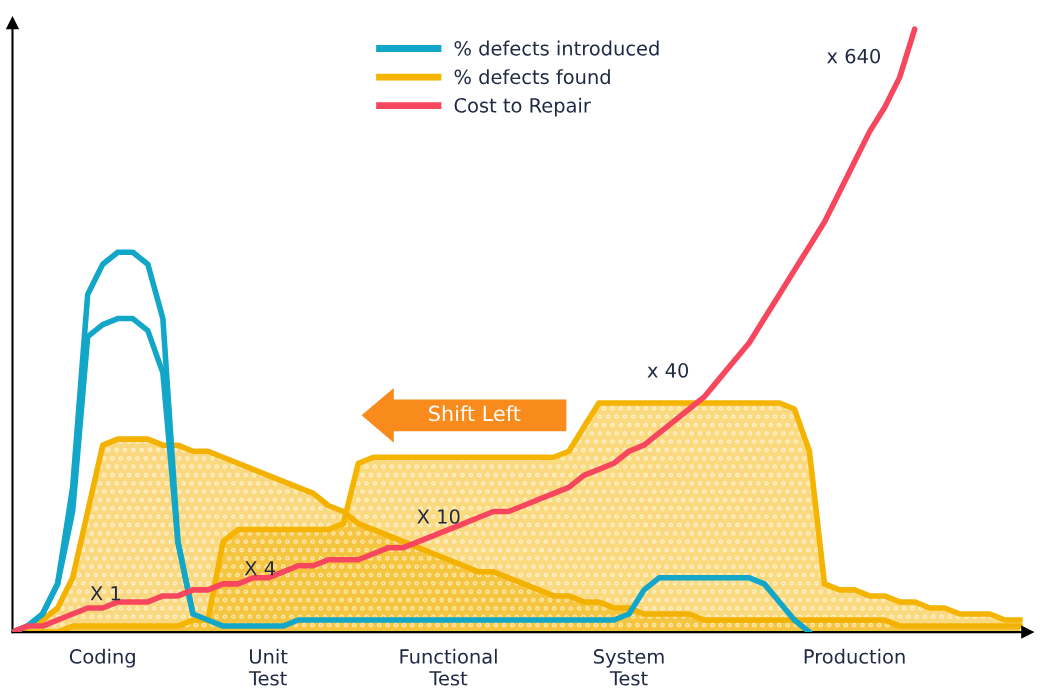  What do you see at coordinates (556, 48) in the screenshot?
I see `legend-label: % defects introduced` at bounding box center [556, 48].